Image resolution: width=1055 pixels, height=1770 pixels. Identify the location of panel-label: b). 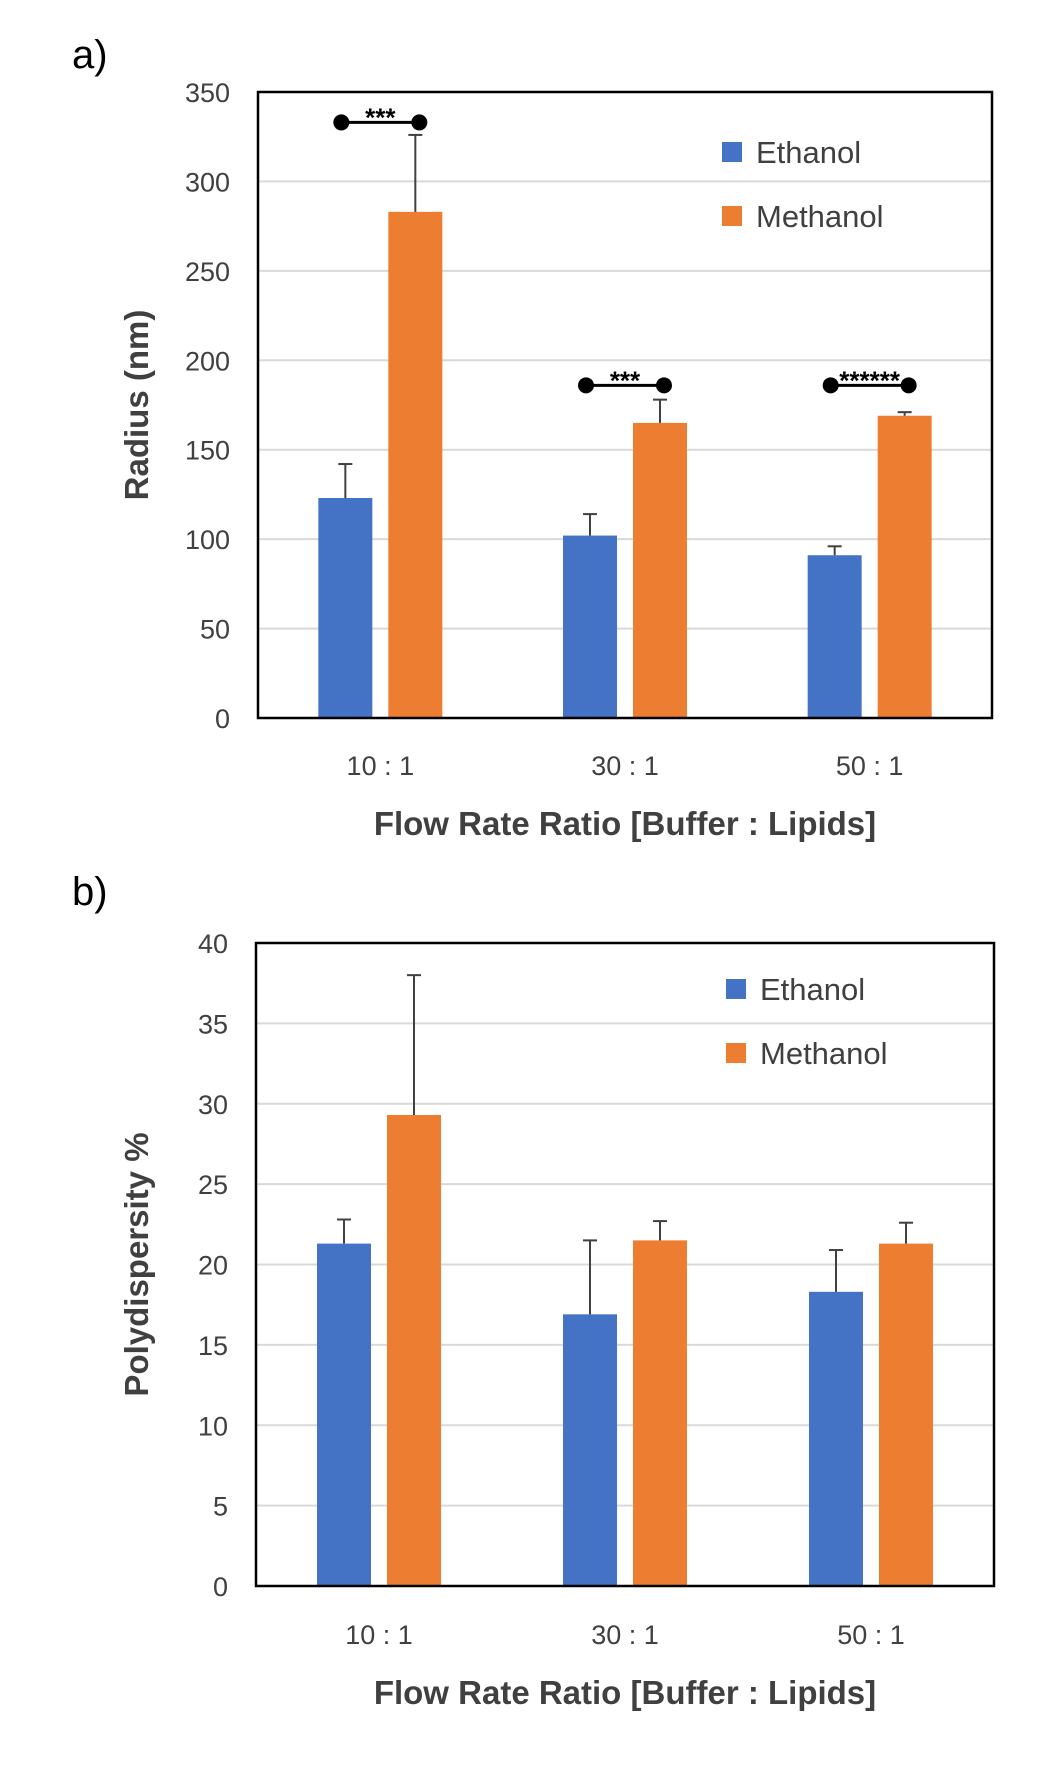
(90, 892).